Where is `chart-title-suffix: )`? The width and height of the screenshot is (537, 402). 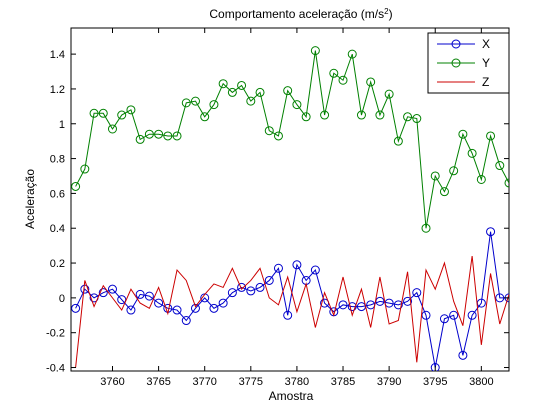 chart-title-suffix: ) is located at coordinates (391, 14).